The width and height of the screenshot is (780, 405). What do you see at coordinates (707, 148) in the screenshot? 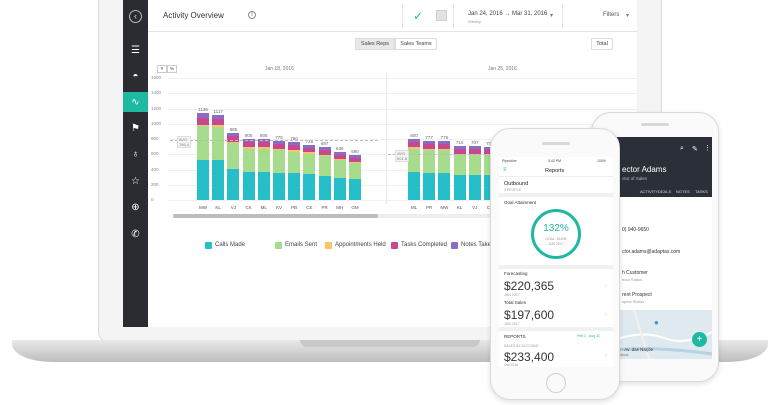
I see `more-icon: ⋮` at bounding box center [707, 148].